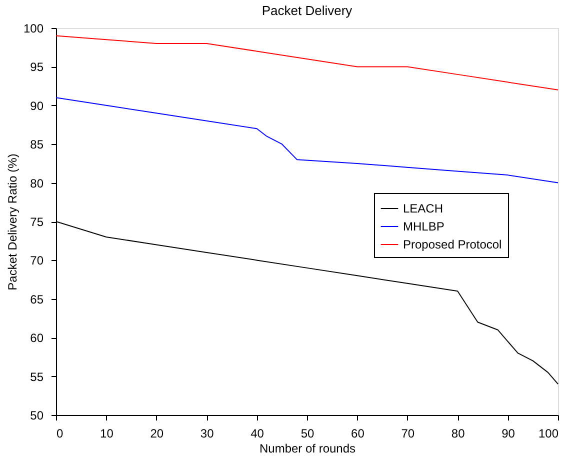 The width and height of the screenshot is (579, 458). I want to click on x-tick-label: 20, so click(157, 433).